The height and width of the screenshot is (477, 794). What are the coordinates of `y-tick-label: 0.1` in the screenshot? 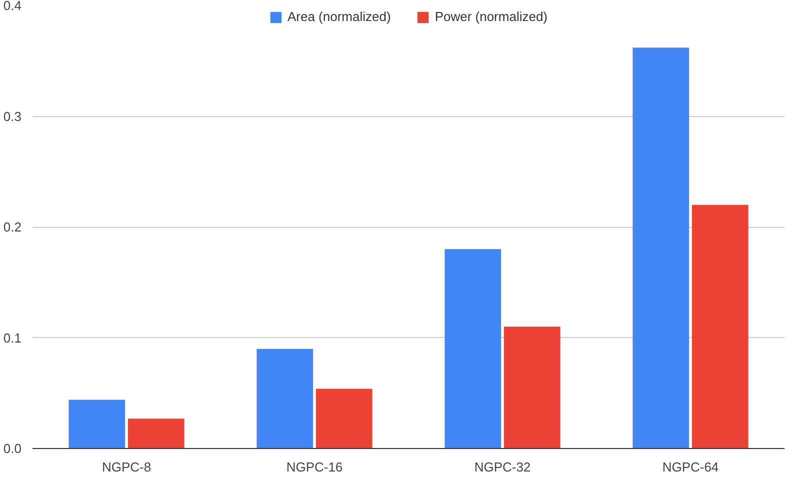 It's located at (12, 338).